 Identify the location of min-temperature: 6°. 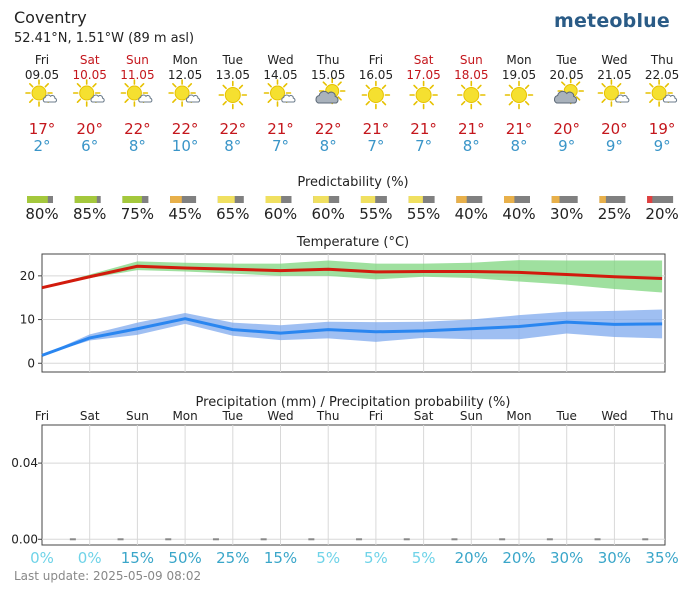
(89, 146).